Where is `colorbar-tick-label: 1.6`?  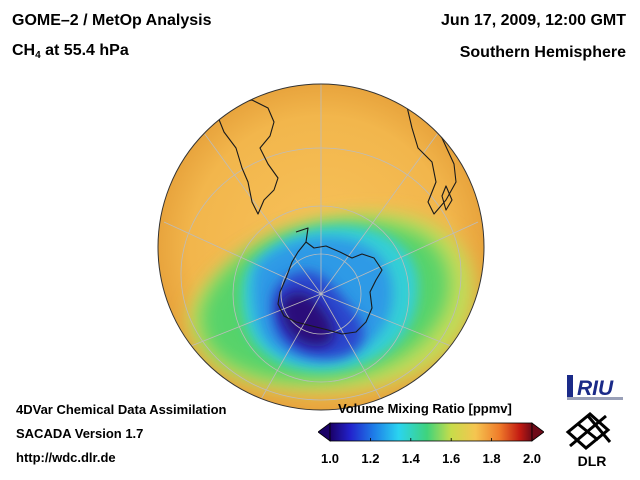 colorbar-tick-label: 1.6 is located at coordinates (451, 458).